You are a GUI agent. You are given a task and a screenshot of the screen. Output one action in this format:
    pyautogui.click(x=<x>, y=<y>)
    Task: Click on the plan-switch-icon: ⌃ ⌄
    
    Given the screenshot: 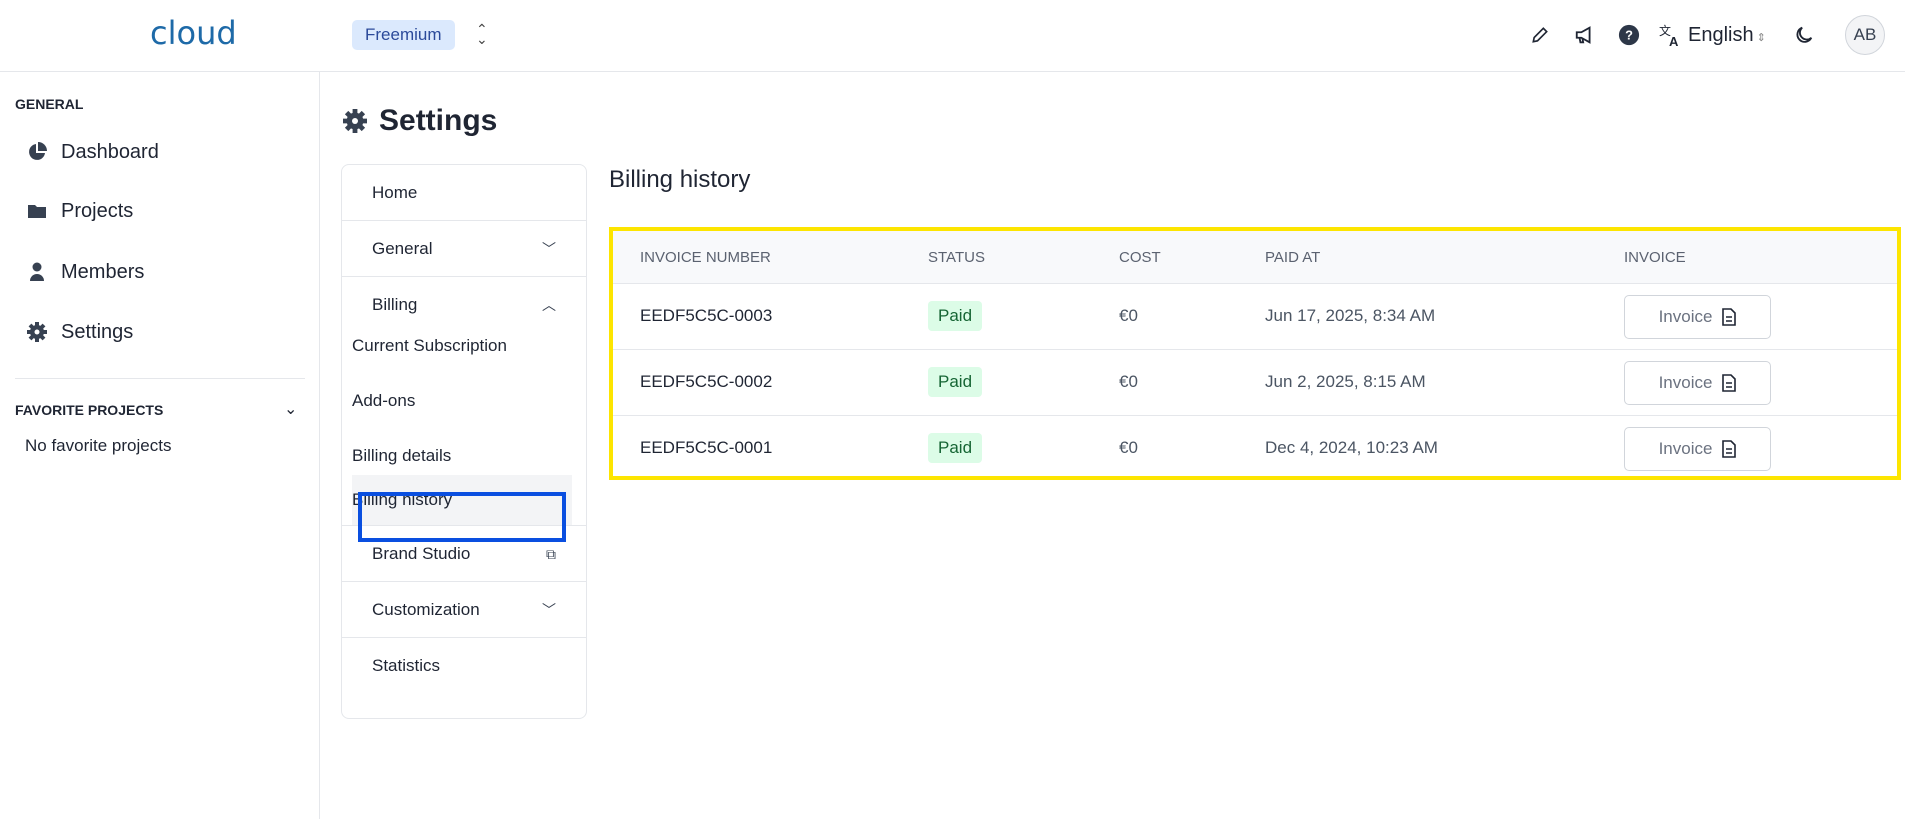 What is the action you would take?
    pyautogui.click(x=482, y=34)
    